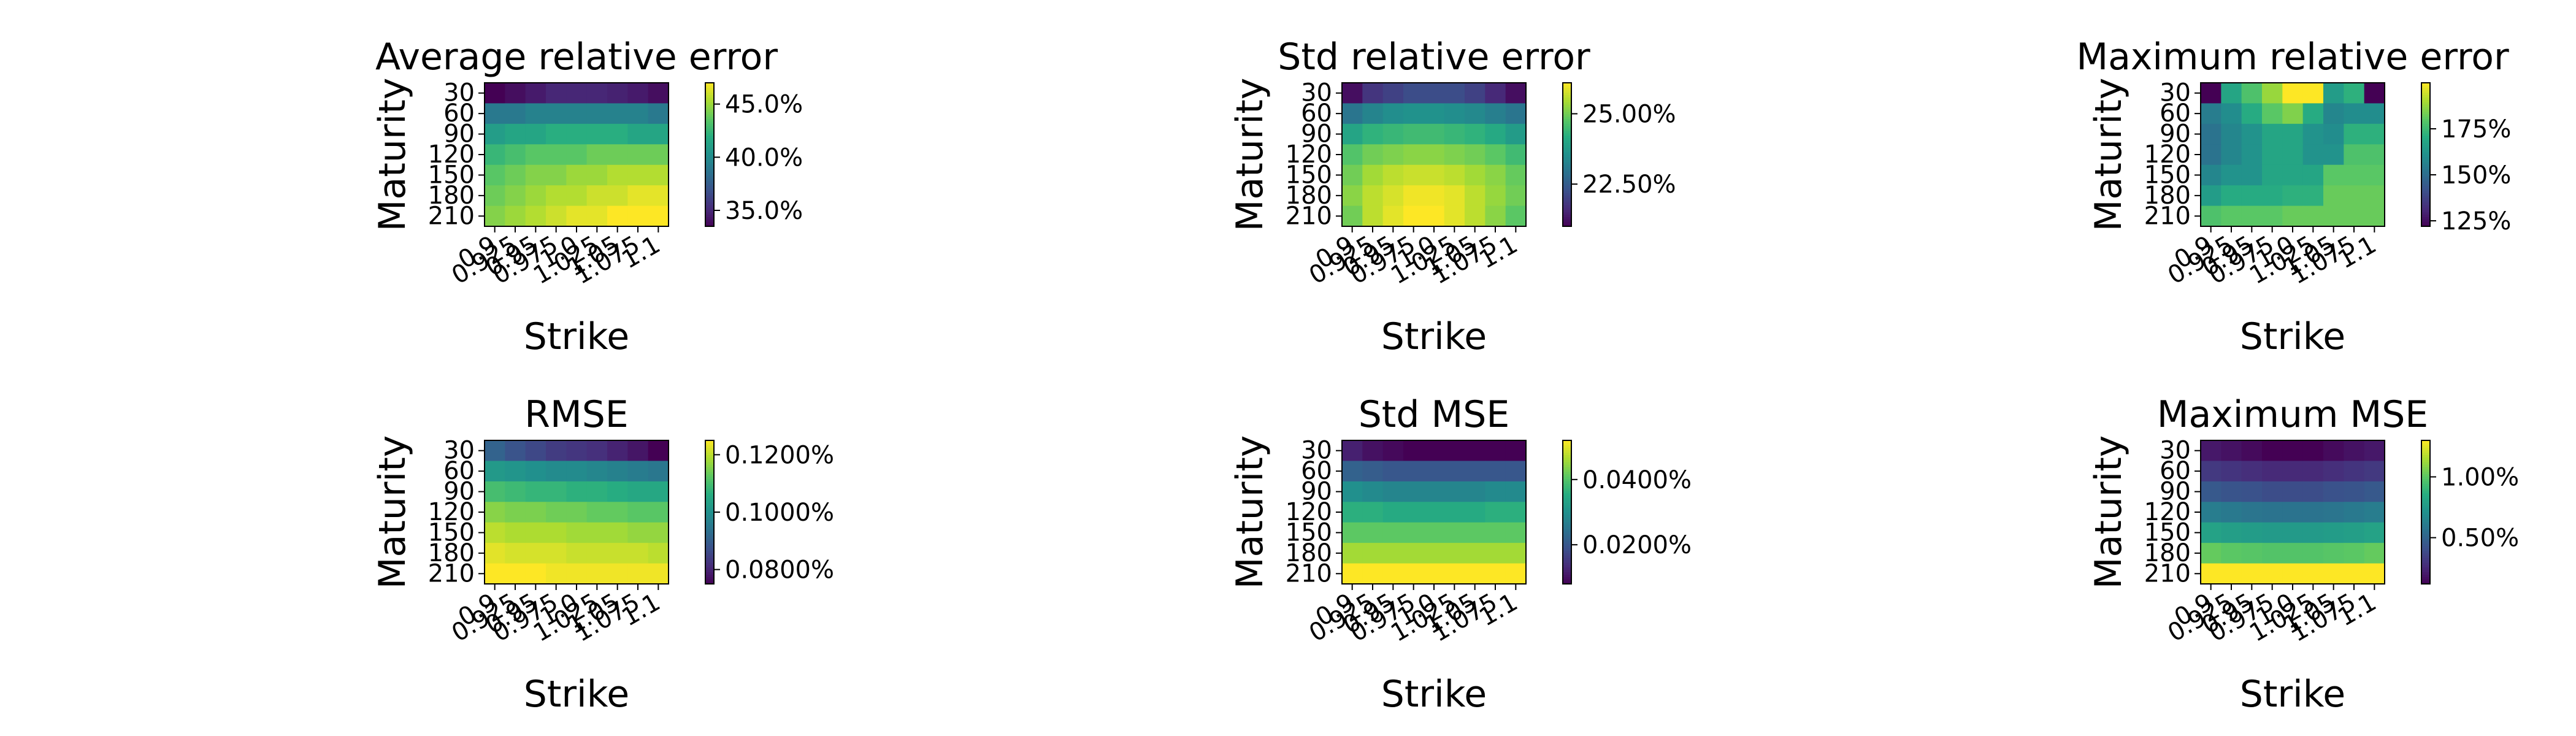 The image size is (2576, 736). Describe the element at coordinates (2292, 57) in the screenshot. I see `panel-title: Maximum relative error` at that location.